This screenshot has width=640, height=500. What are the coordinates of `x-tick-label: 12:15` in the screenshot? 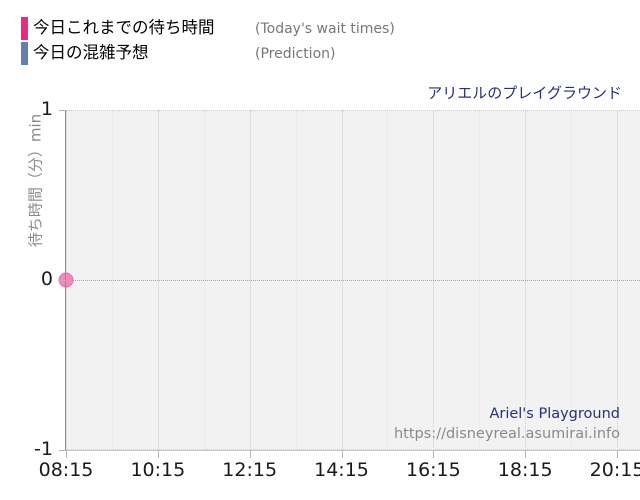 It's located at (250, 470).